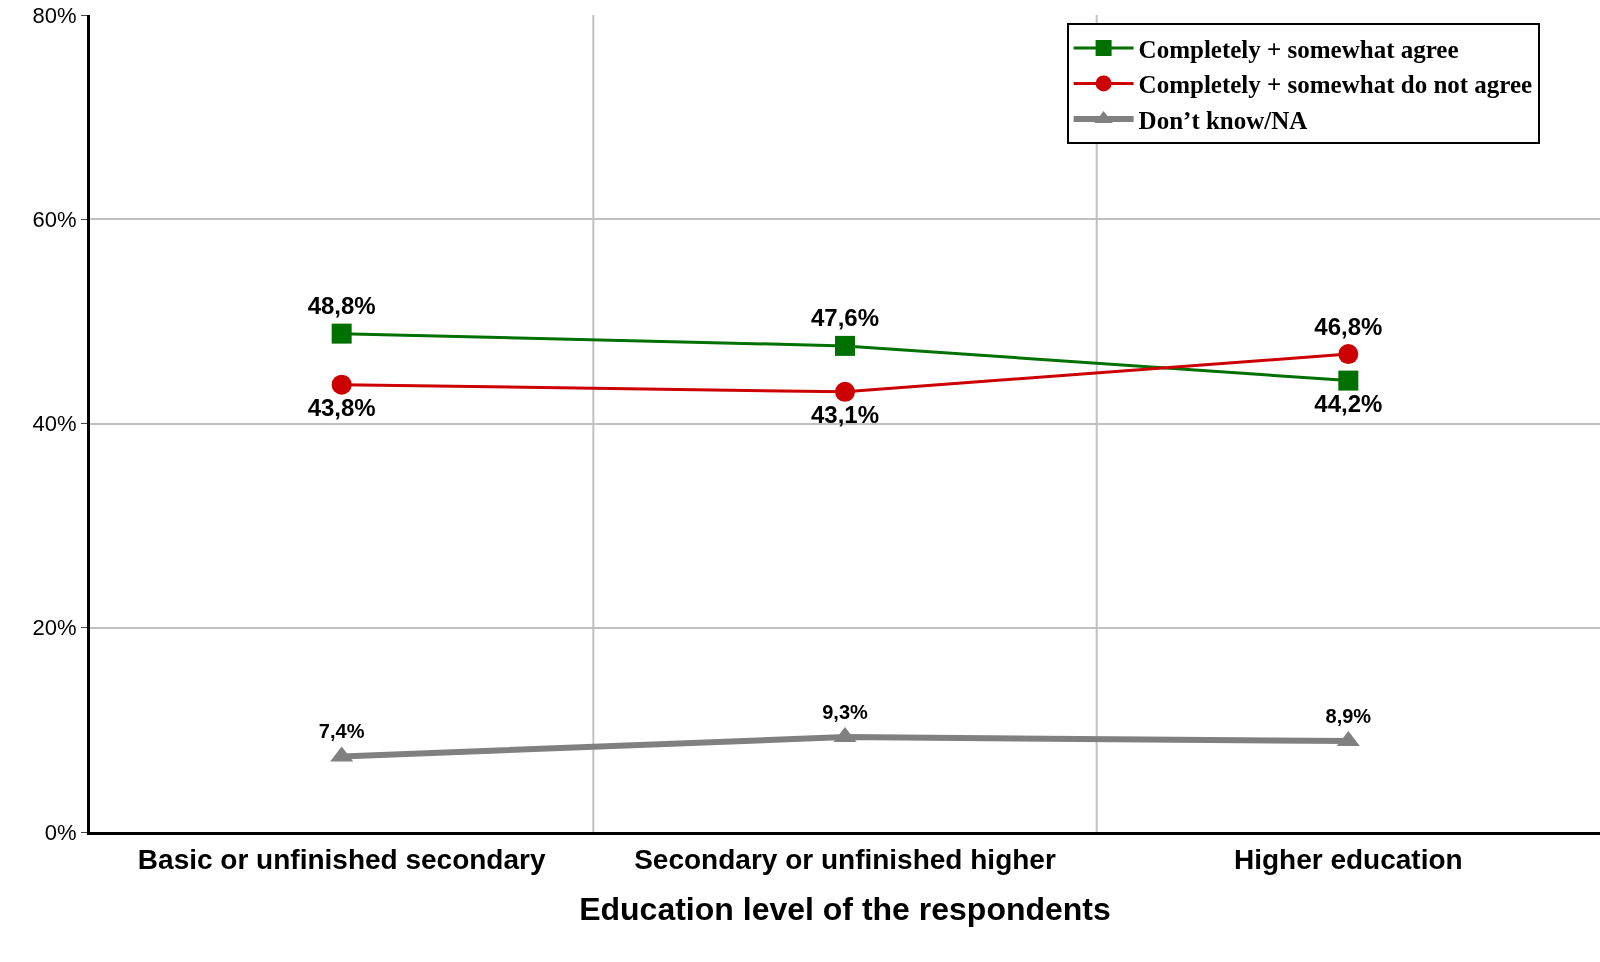 The image size is (1600, 962). Describe the element at coordinates (54, 15) in the screenshot. I see `y-tick-label: 80%` at that location.